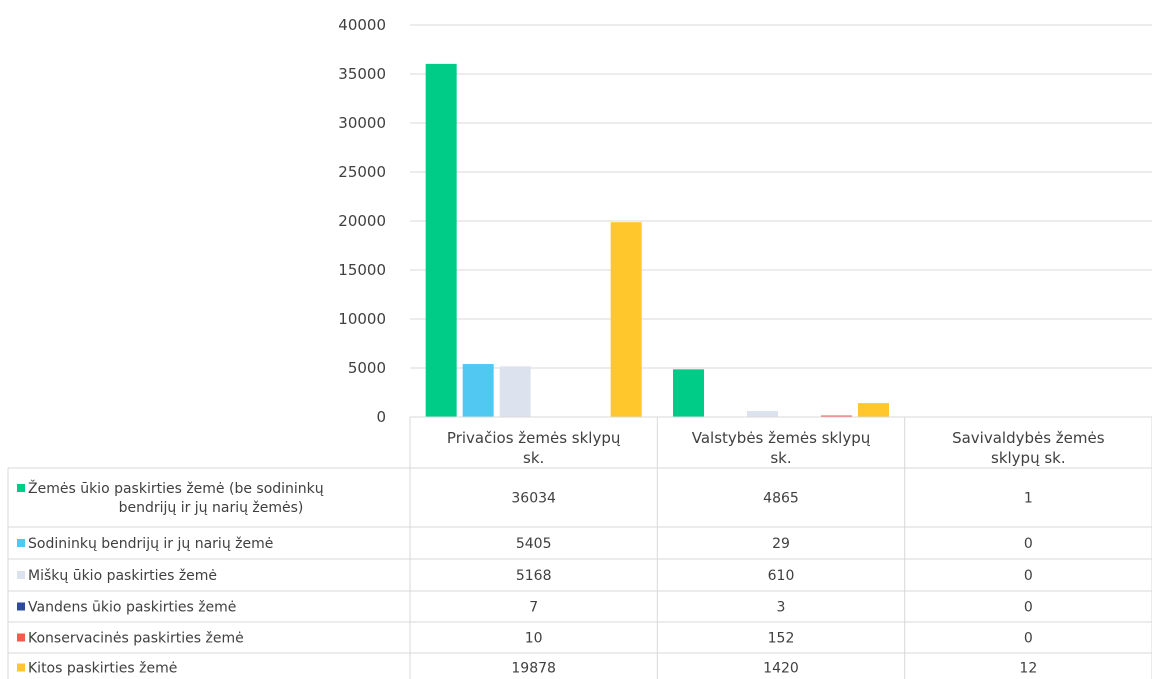 Image resolution: width=1152 pixels, height=679 pixels. I want to click on y-tick-label: 15000, so click(362, 270).